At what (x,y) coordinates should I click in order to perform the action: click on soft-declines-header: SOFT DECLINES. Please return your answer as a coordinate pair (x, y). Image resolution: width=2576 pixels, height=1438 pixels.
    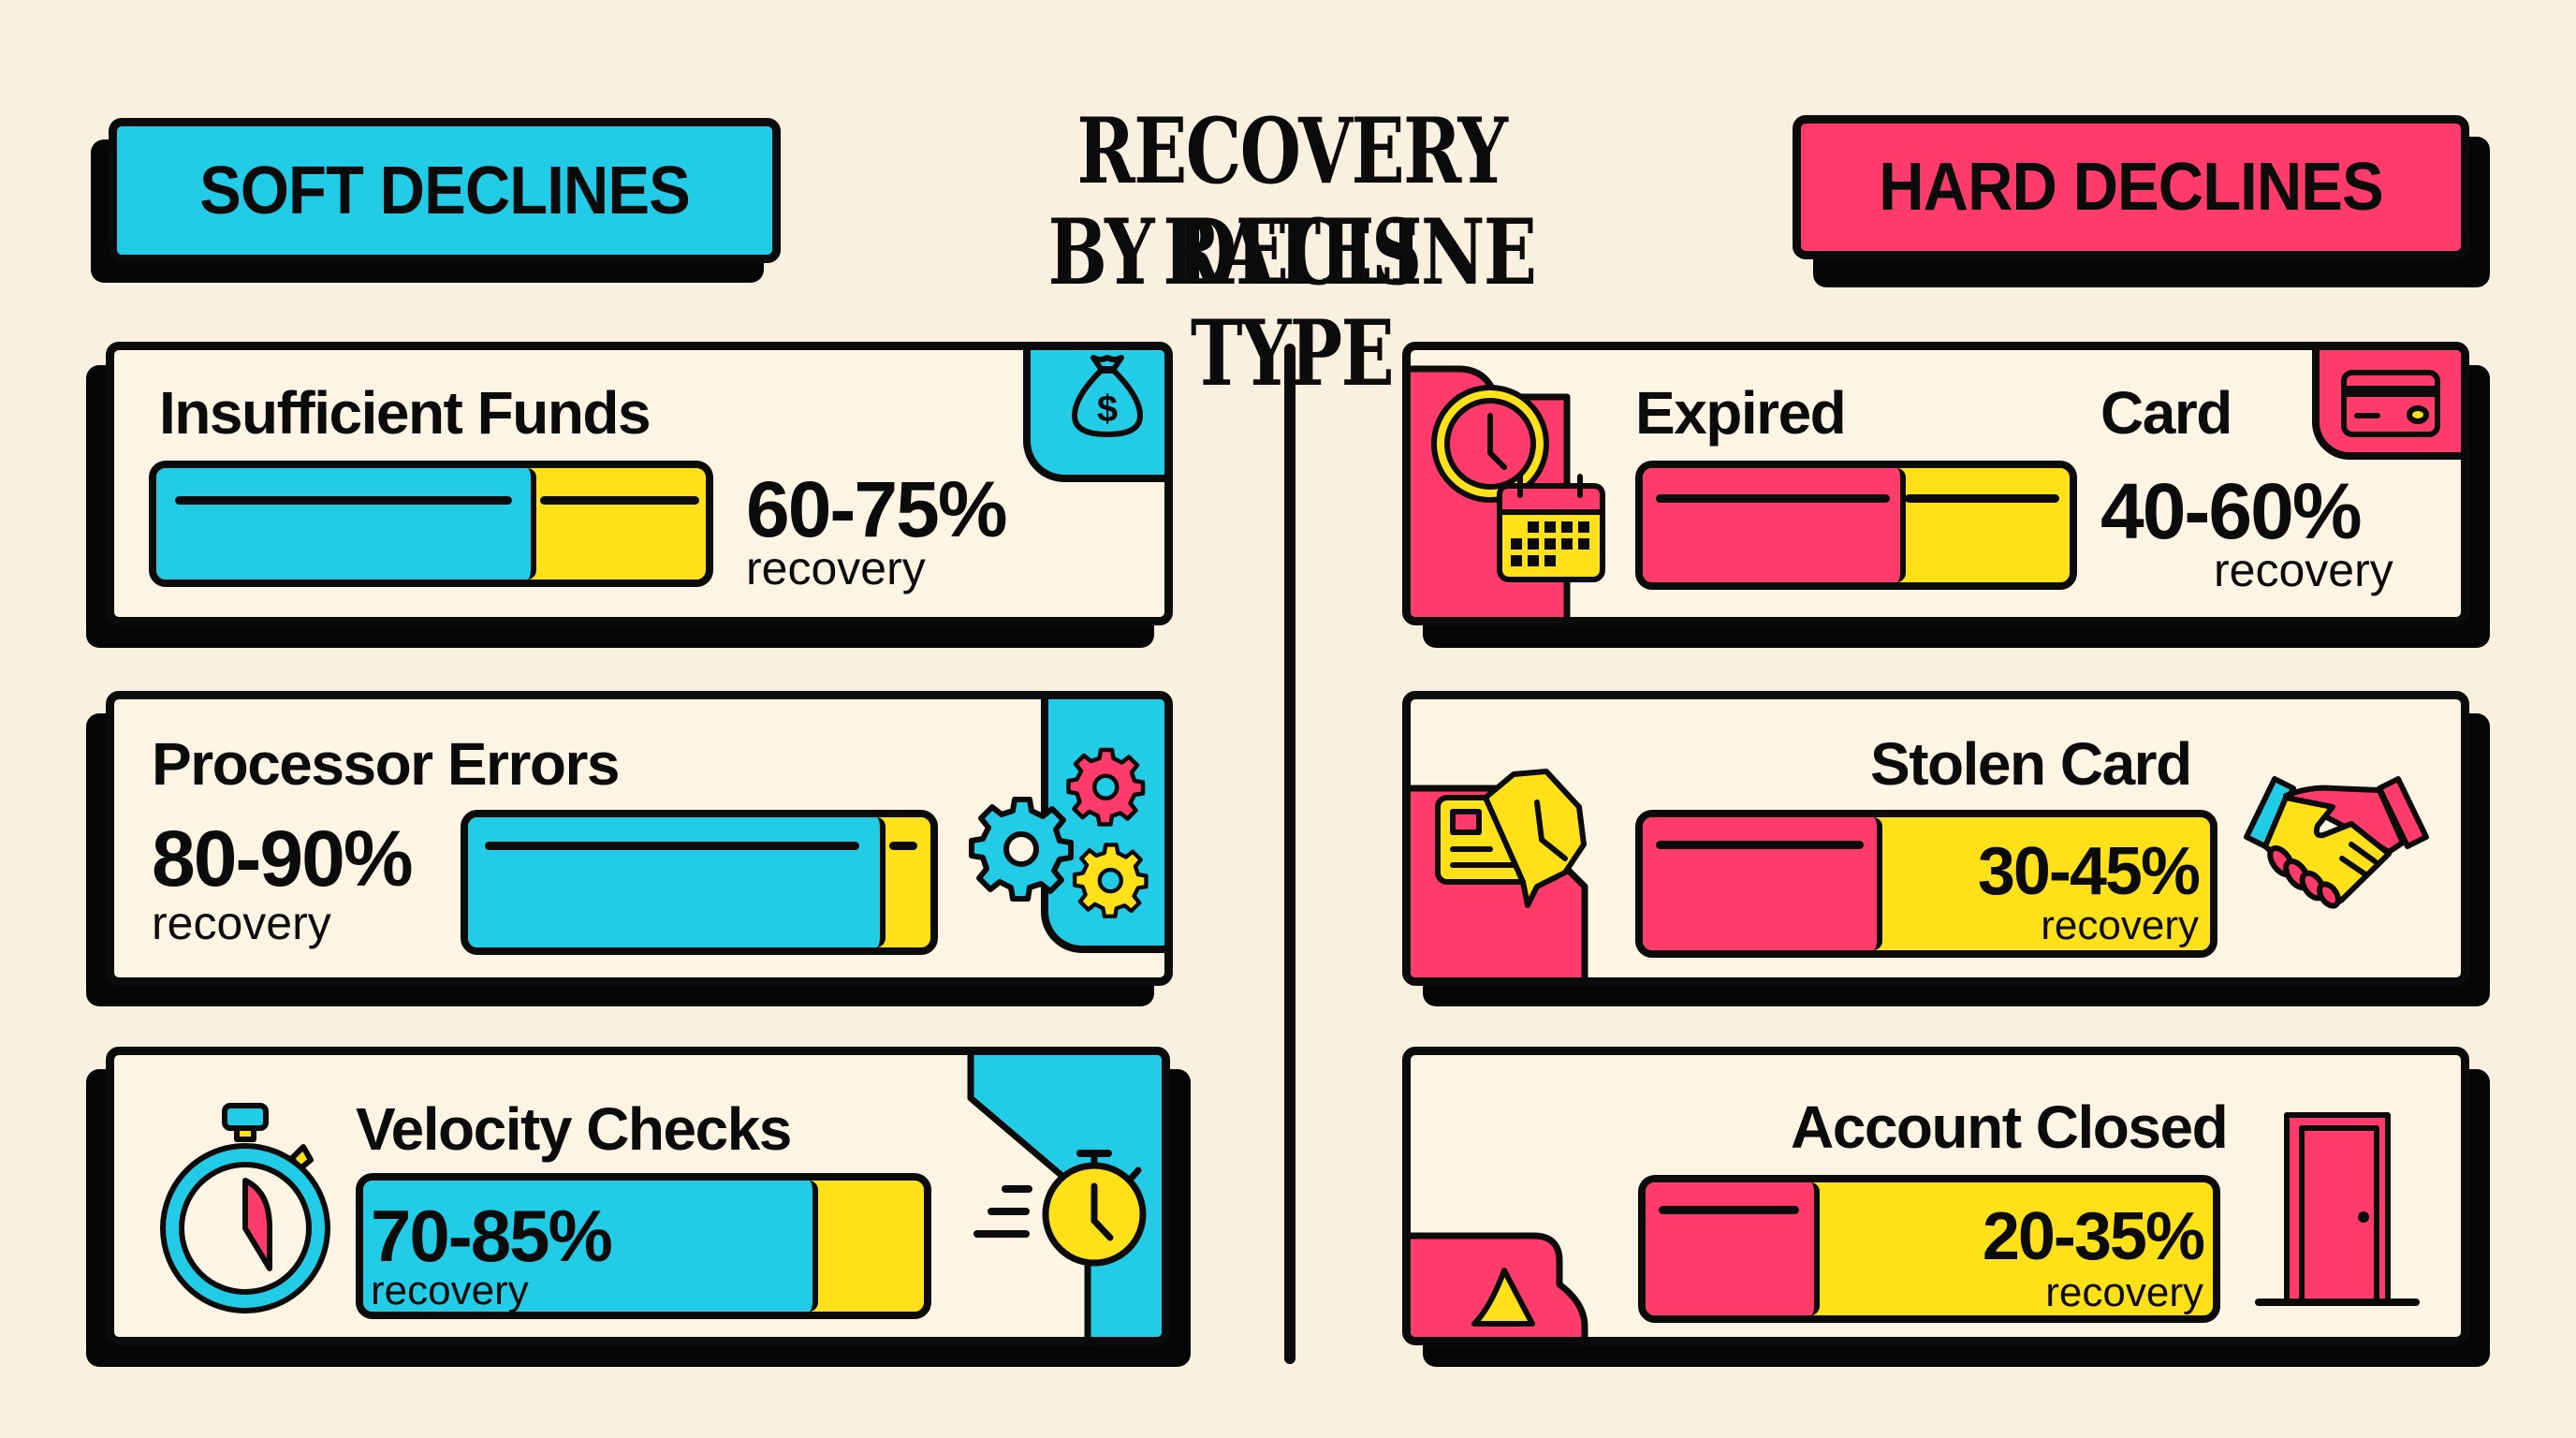
    Looking at the image, I should click on (445, 190).